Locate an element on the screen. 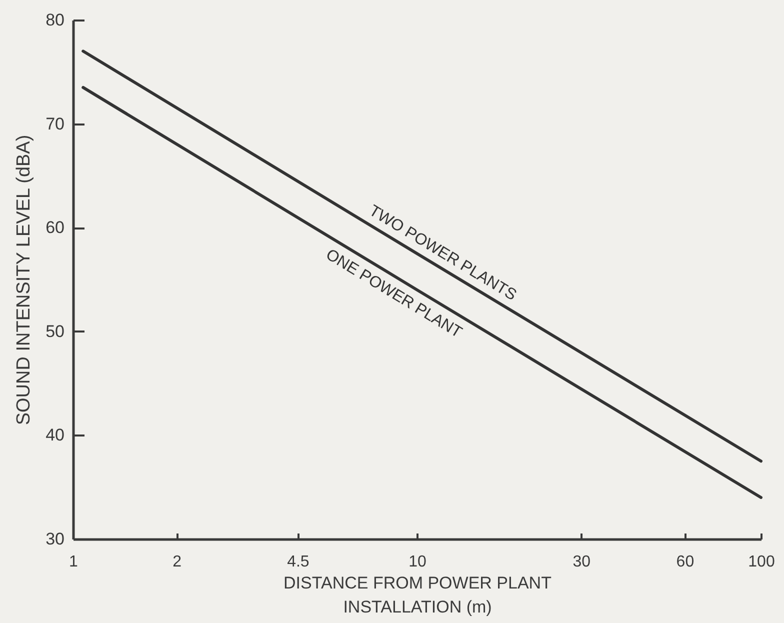  x-tick-label: 100 is located at coordinates (761, 562).